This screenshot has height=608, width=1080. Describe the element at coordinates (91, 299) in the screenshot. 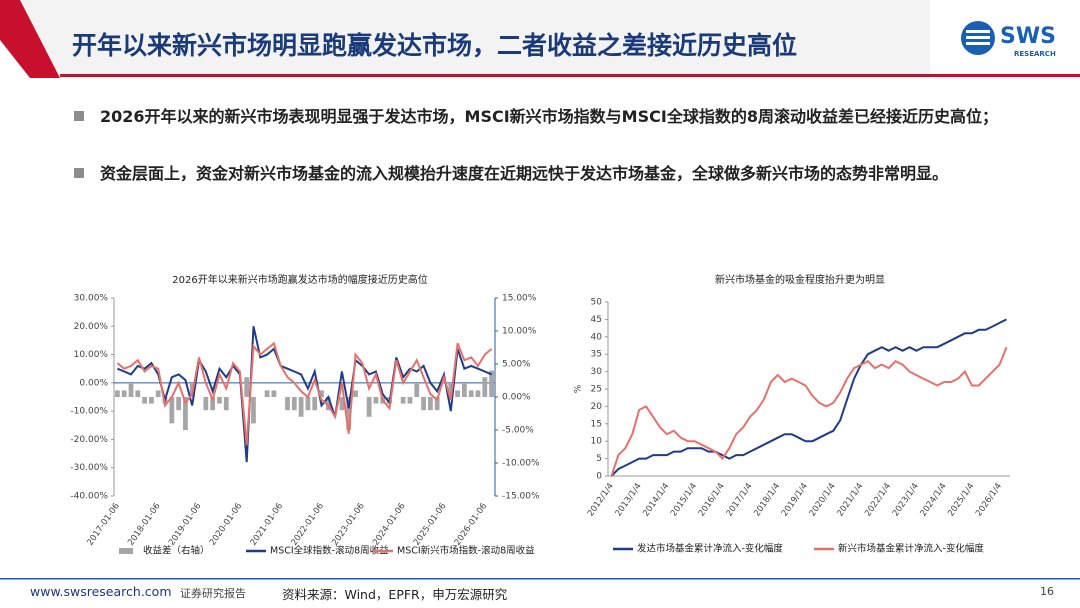

I see `y-tick-label: 30.00%` at that location.